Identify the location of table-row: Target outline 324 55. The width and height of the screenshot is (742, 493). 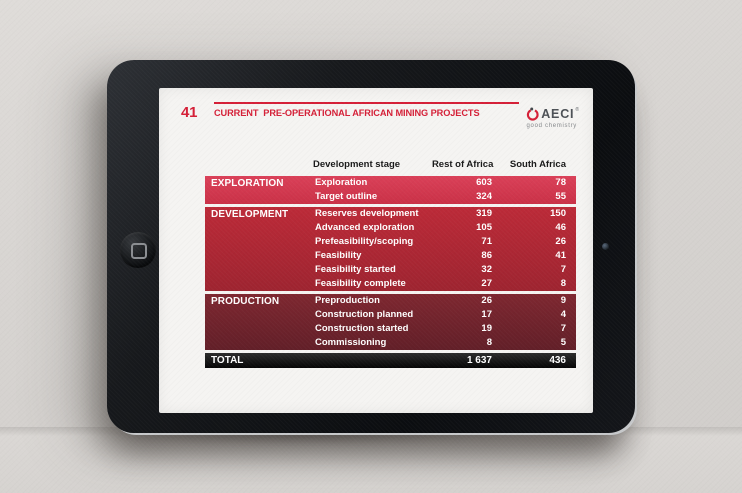
(445, 197).